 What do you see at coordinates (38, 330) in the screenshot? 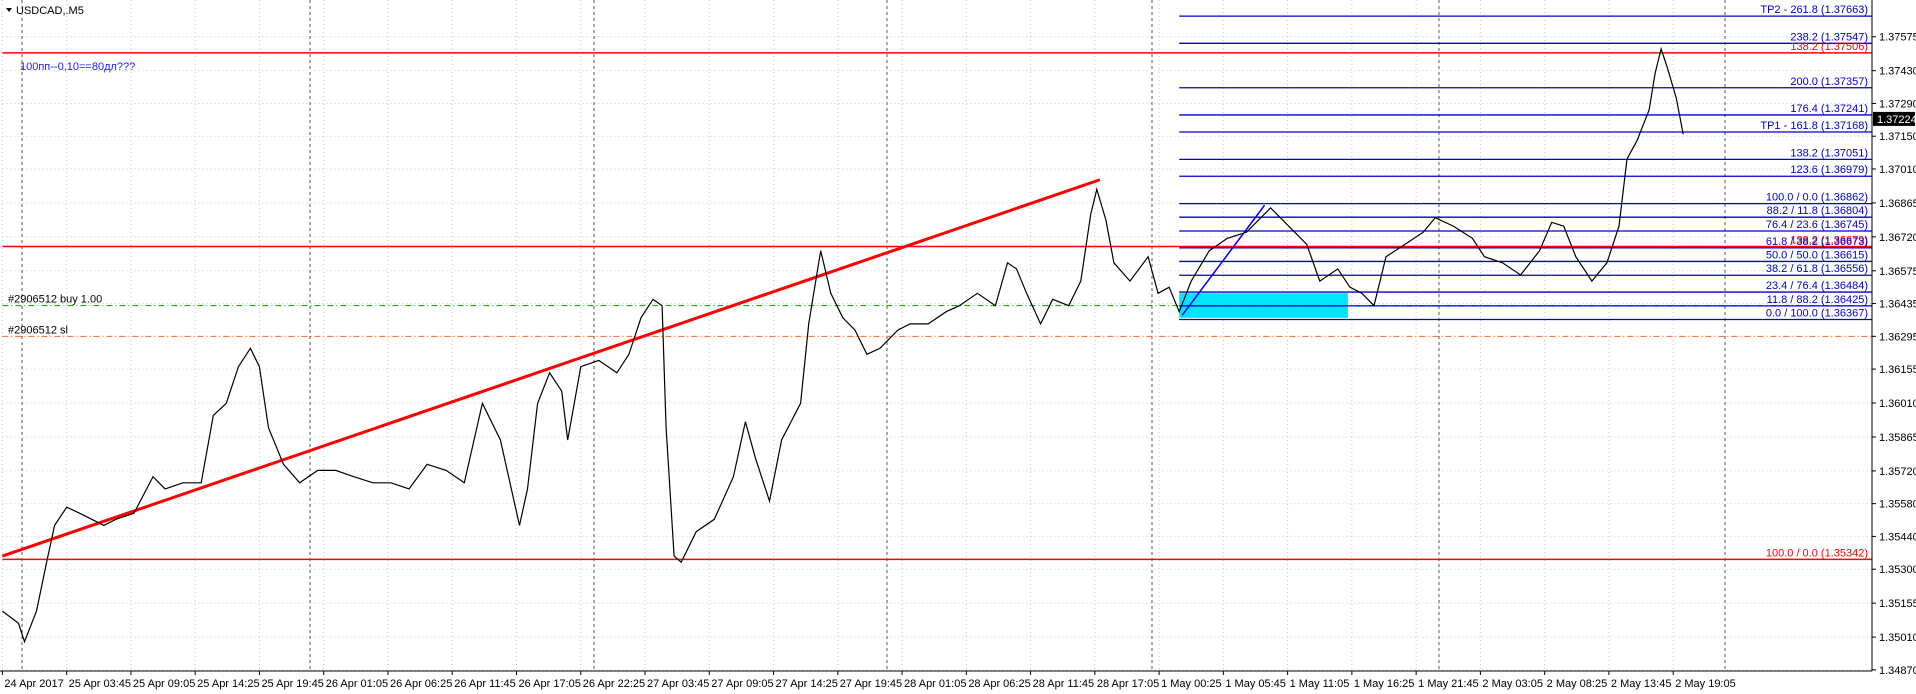
I see `order-label: #2906512 sl` at bounding box center [38, 330].